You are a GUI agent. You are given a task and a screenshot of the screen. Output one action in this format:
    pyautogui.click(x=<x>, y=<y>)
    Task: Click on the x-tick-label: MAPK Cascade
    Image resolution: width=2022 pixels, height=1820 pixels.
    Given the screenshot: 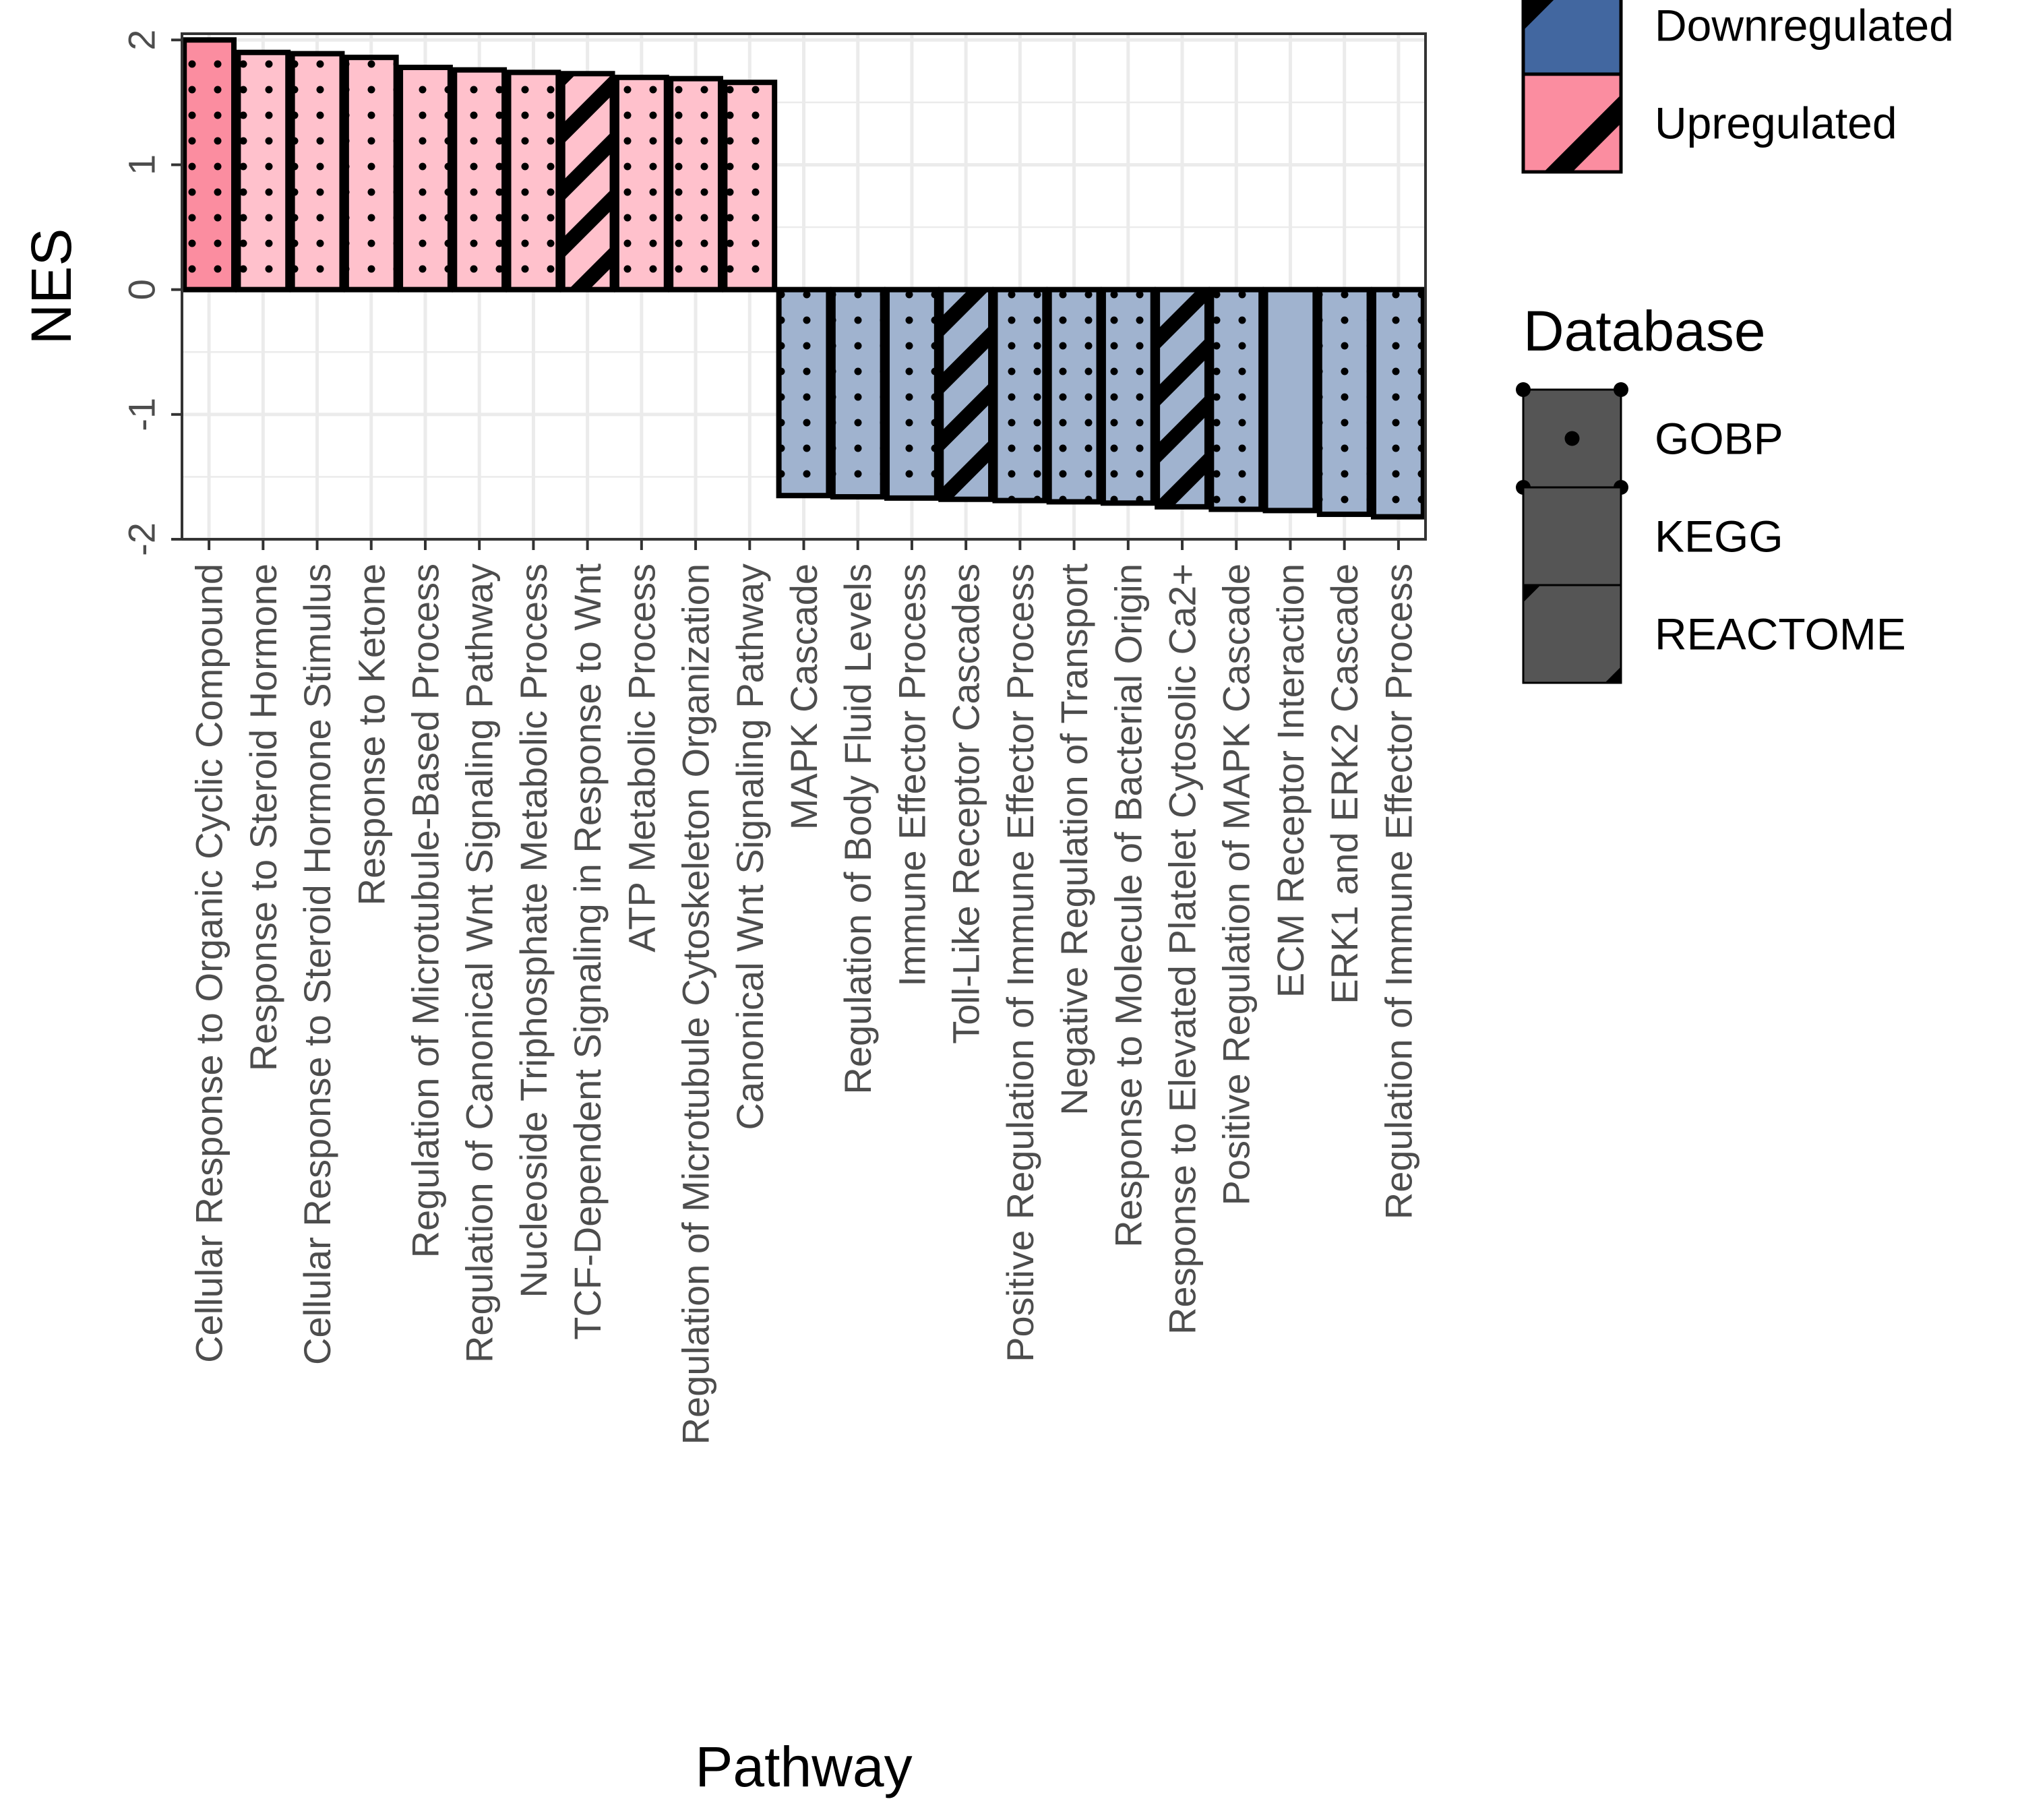 What is the action you would take?
    pyautogui.click(x=804, y=697)
    